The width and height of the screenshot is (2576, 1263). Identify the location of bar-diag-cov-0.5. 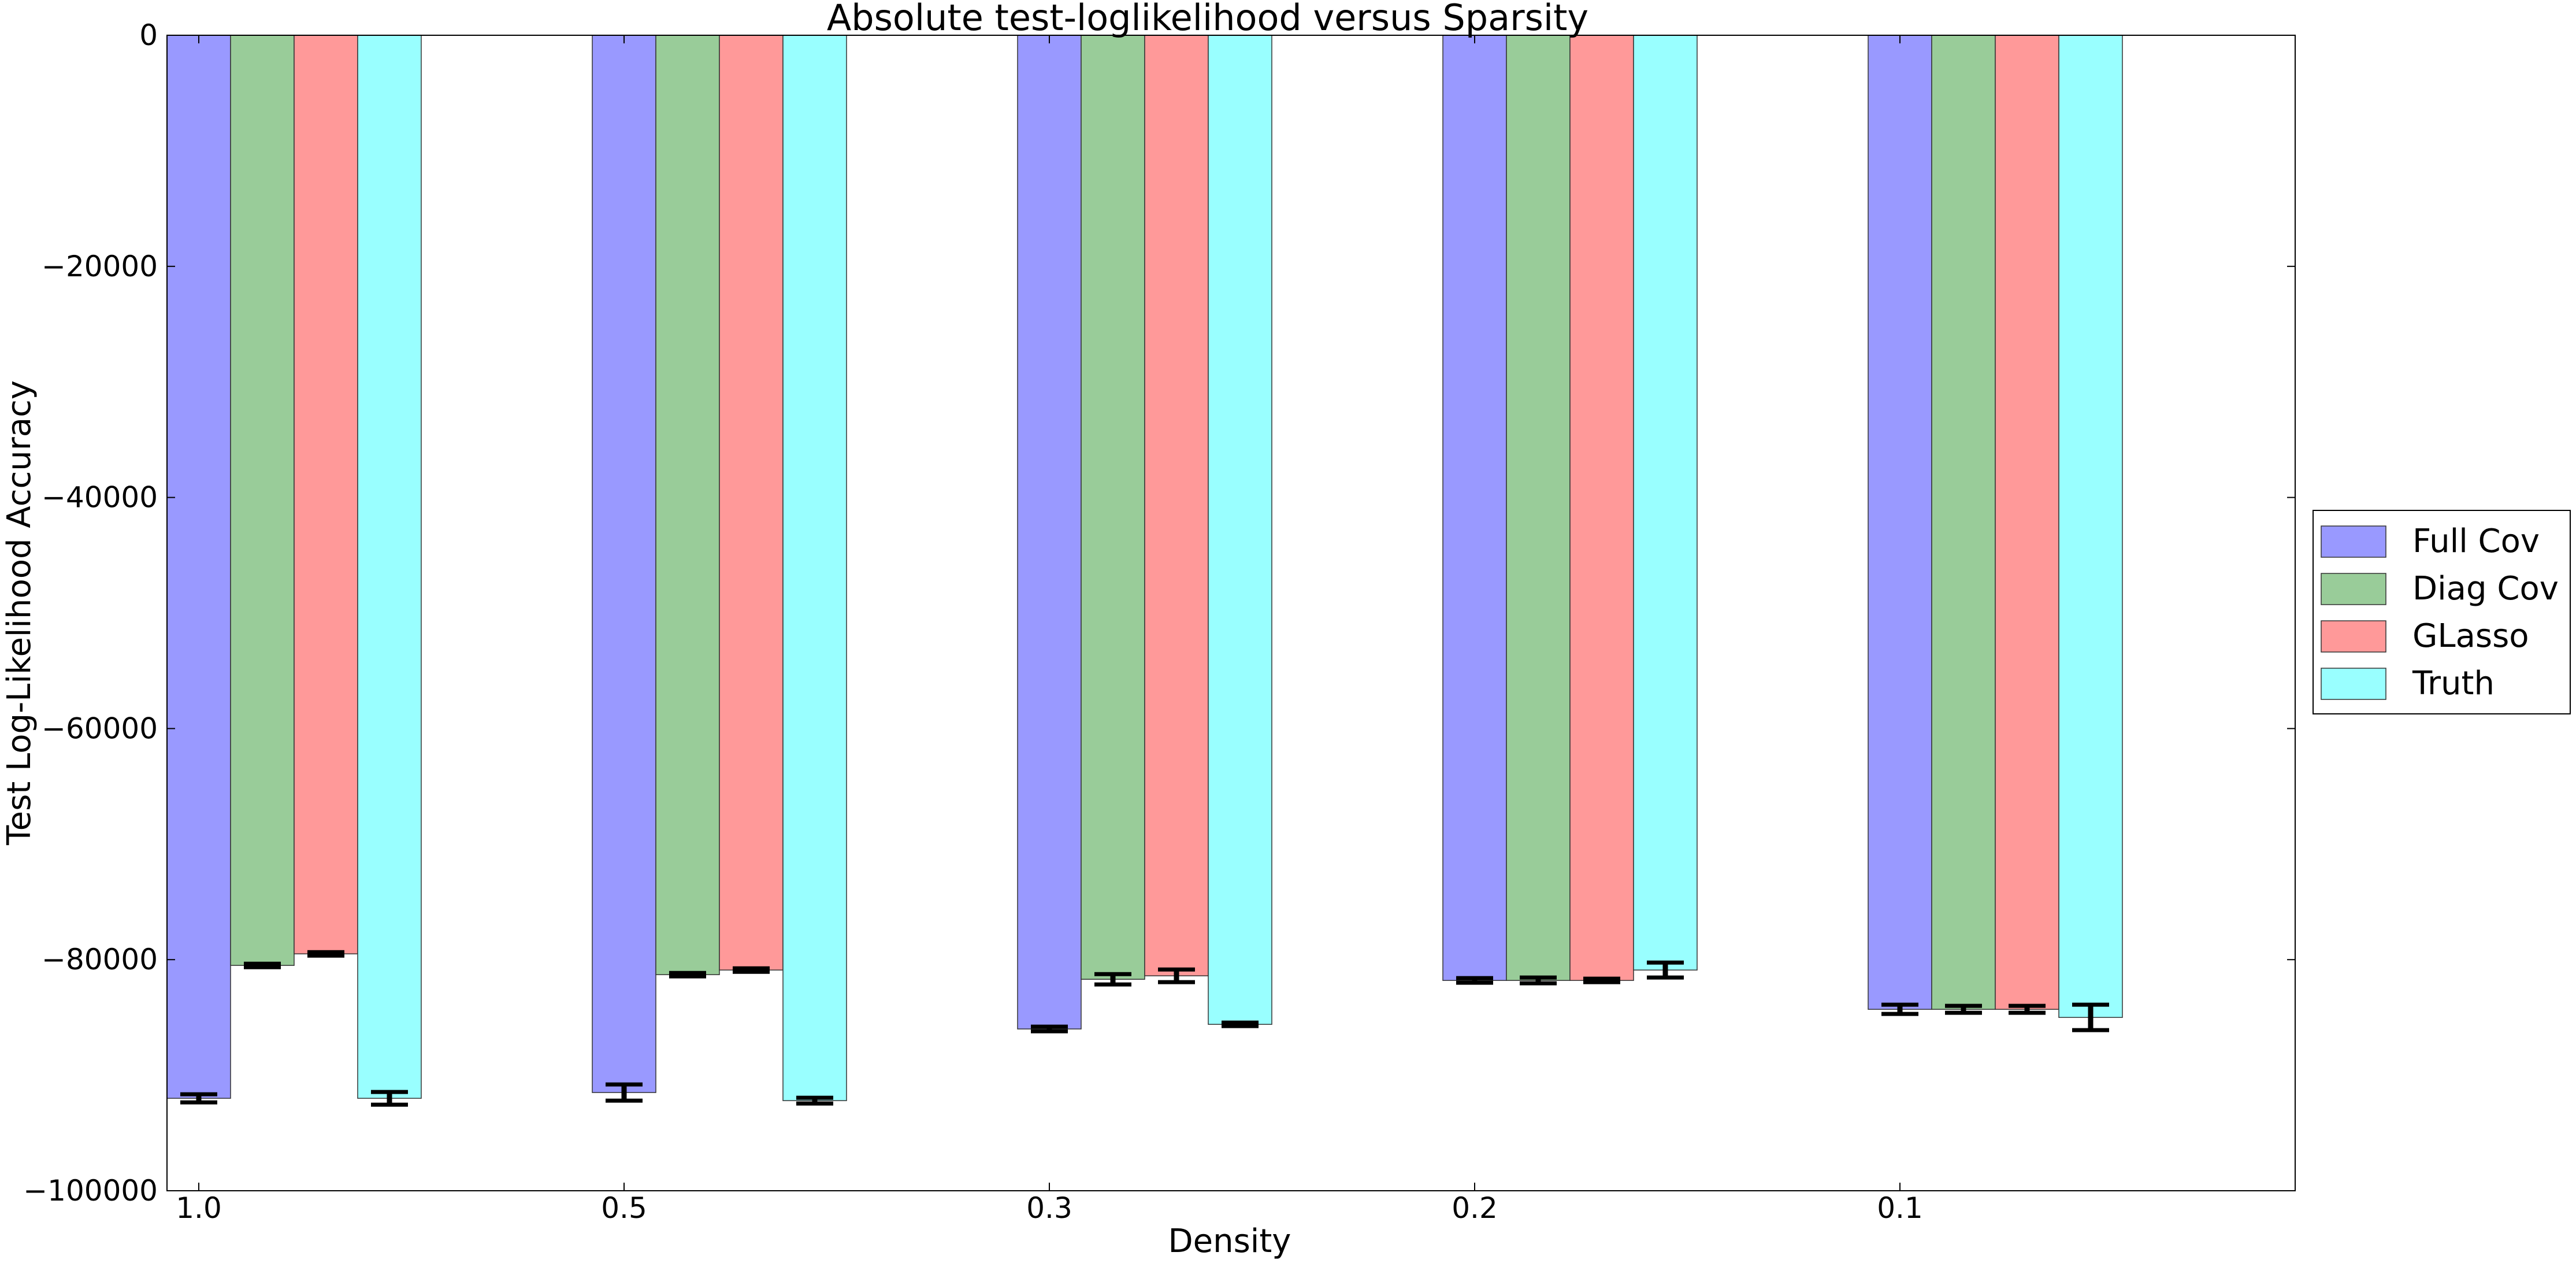
(688, 505).